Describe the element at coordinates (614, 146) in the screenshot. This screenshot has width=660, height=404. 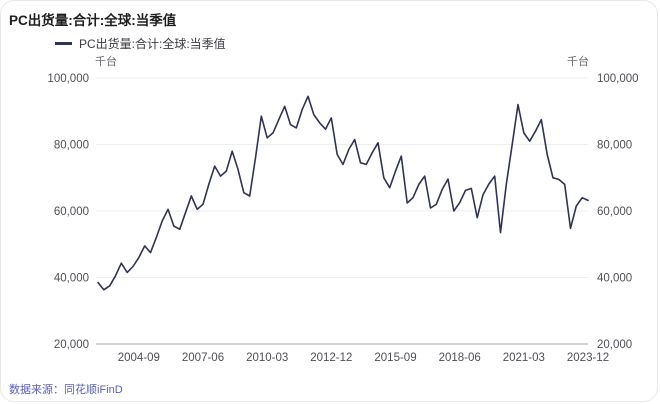
I see `y-tick-label-right: 80,000` at that location.